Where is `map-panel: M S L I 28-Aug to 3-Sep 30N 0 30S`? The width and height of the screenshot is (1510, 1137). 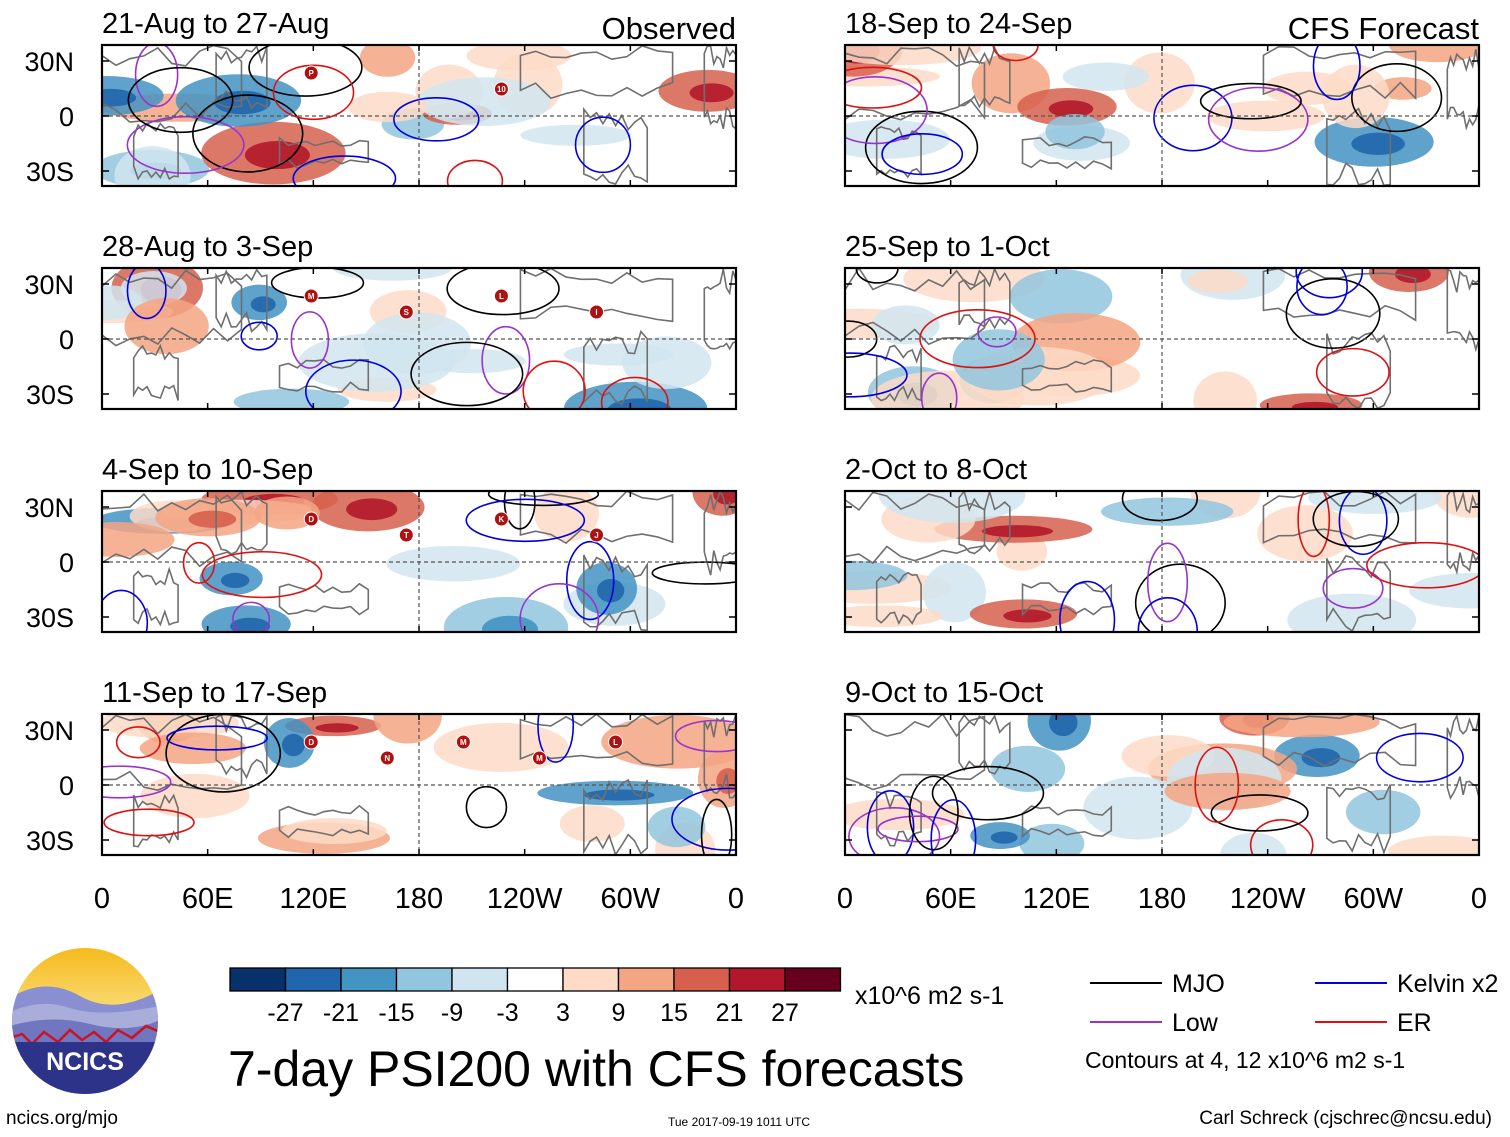 map-panel: M S L I 28-Aug to 3-Sep 30N 0 30S is located at coordinates (381, 321).